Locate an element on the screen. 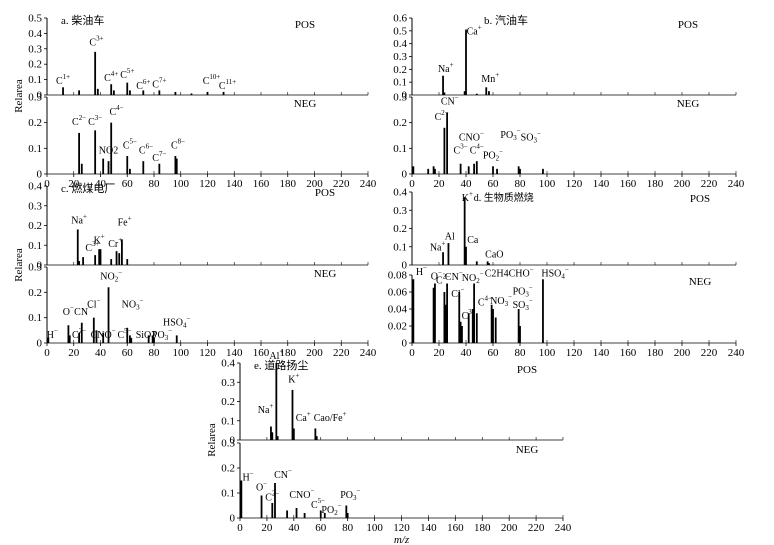 This screenshot has height=545, width=774. peak-label: CaO is located at coordinates (494, 255).